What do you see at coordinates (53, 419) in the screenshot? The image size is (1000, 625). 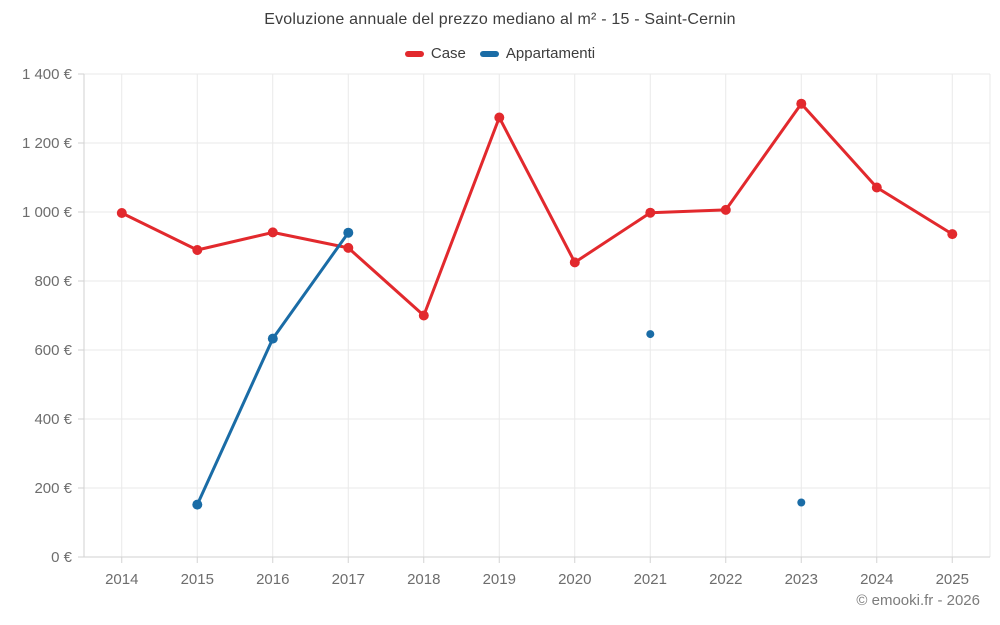 I see `y-tick-label: 400 €` at bounding box center [53, 419].